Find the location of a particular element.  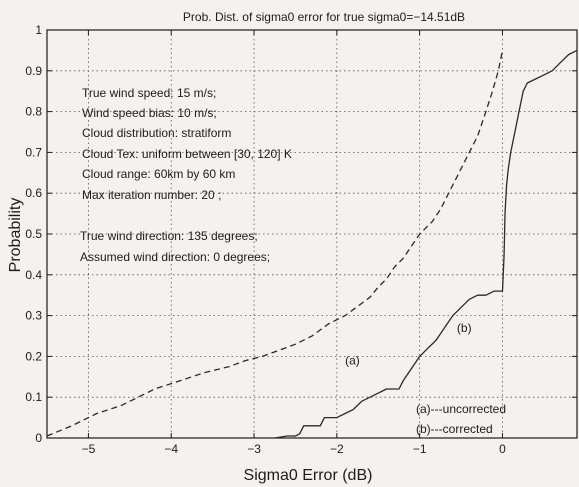

y-tick-label: 0.6 is located at coordinates (33, 193).